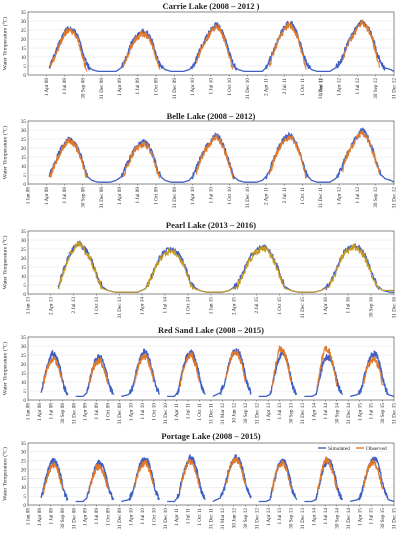  What do you see at coordinates (154, 517) in the screenshot?
I see `x-tick-label: 1 Oct 10` at bounding box center [154, 517].